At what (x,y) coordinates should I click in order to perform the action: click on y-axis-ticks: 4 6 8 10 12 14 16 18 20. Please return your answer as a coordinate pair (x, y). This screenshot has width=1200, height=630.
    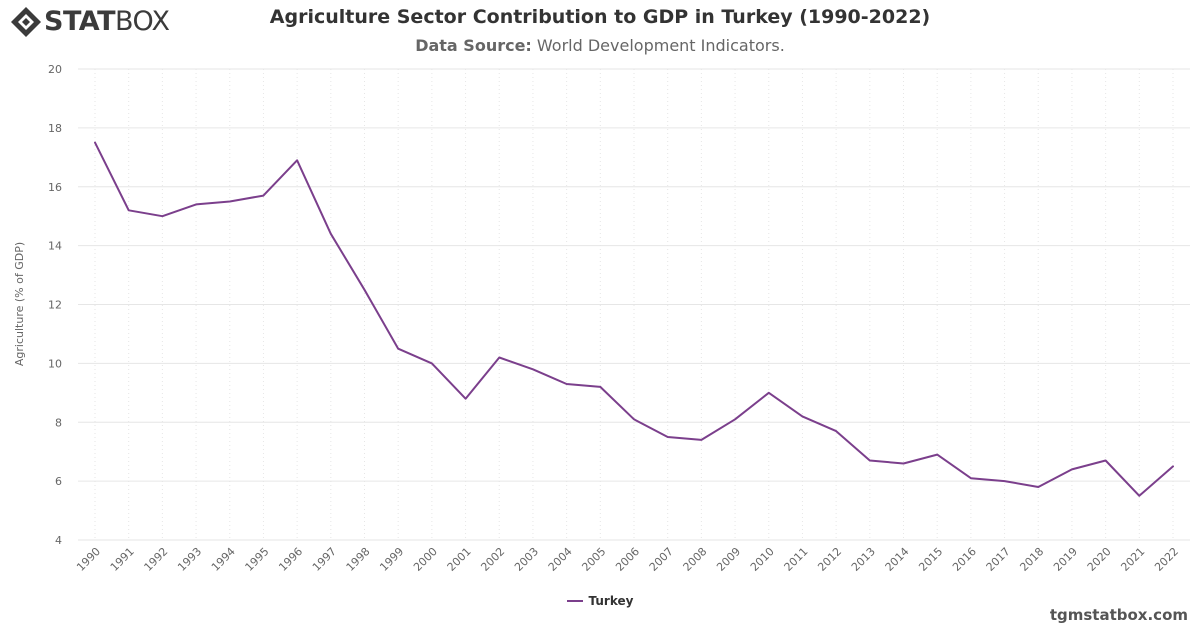
    Looking at the image, I should click on (55, 305).